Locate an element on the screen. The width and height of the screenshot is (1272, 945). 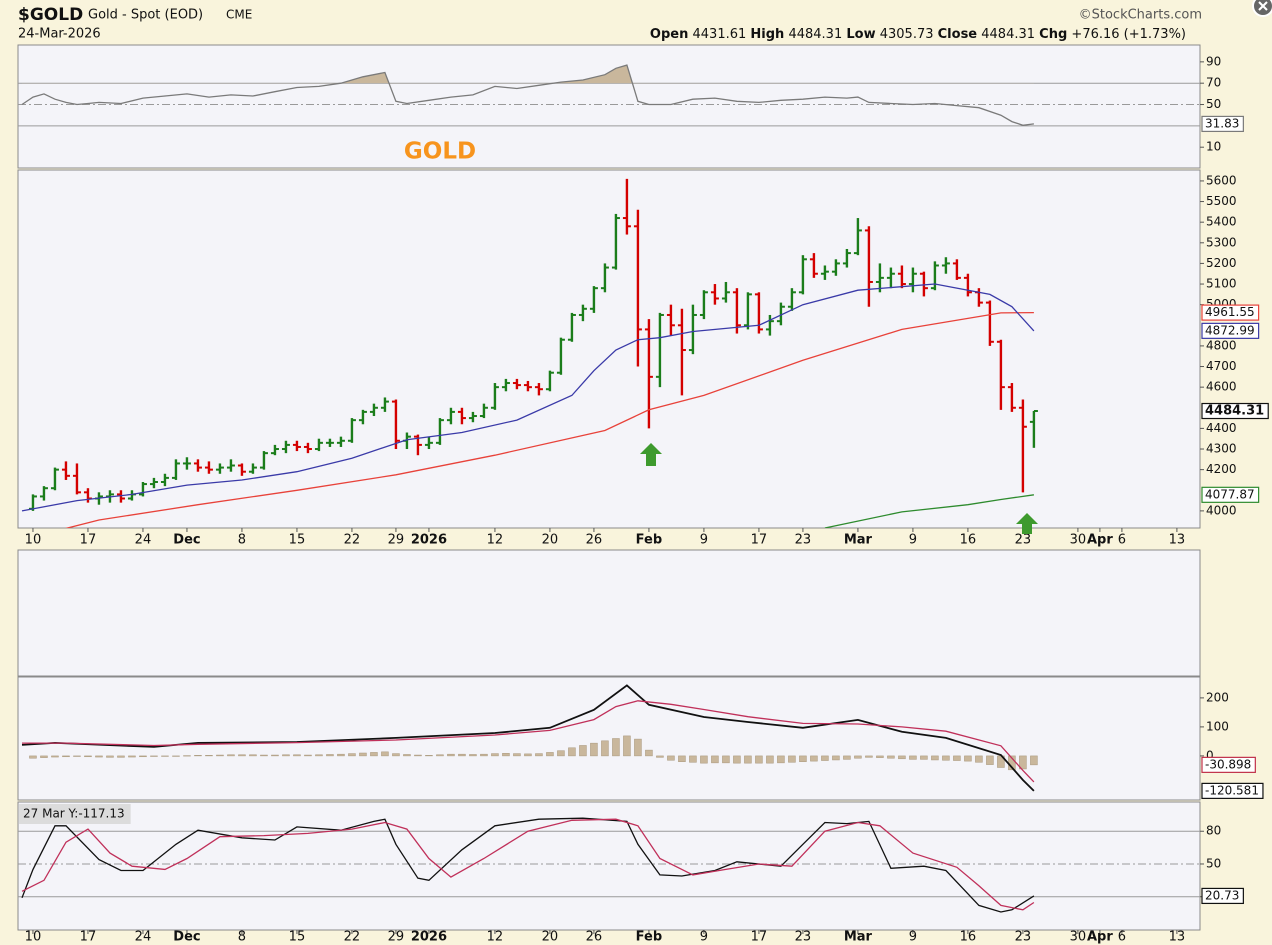
x-tick-label: 13 is located at coordinates (1177, 937).